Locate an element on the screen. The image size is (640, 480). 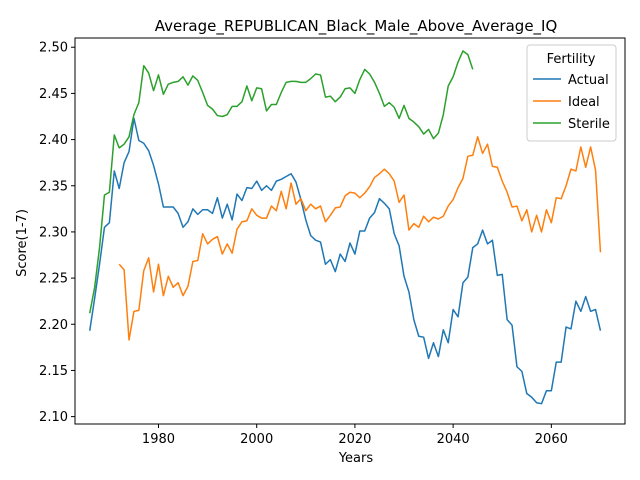
legend-items: Actual Ideal Sterile is located at coordinates (571, 102).